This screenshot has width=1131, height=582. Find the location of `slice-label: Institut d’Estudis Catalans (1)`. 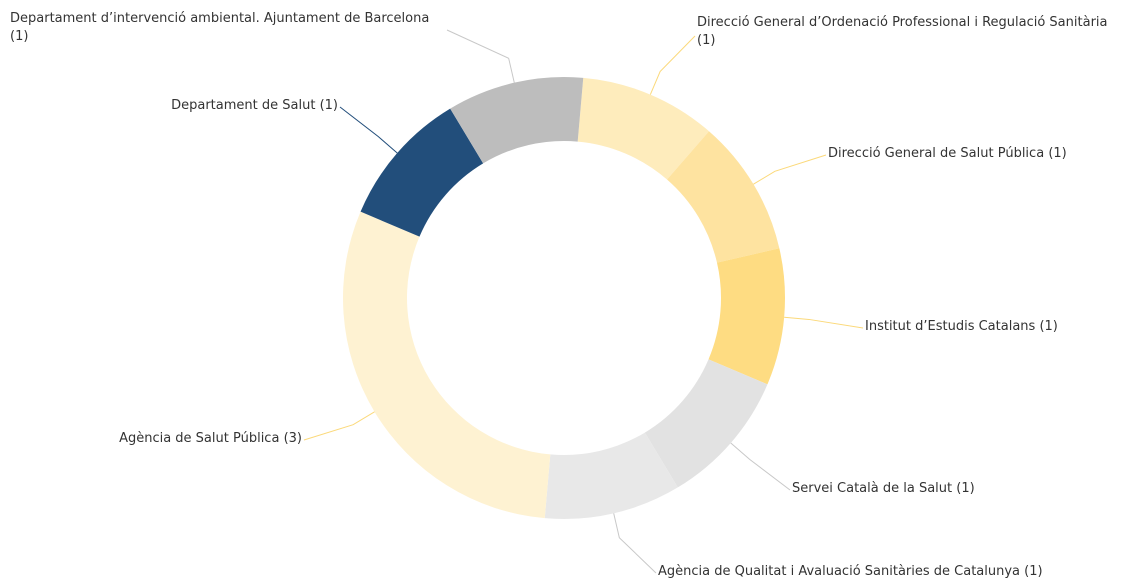

slice-label: Institut d’Estudis Catalans (1) is located at coordinates (995, 327).